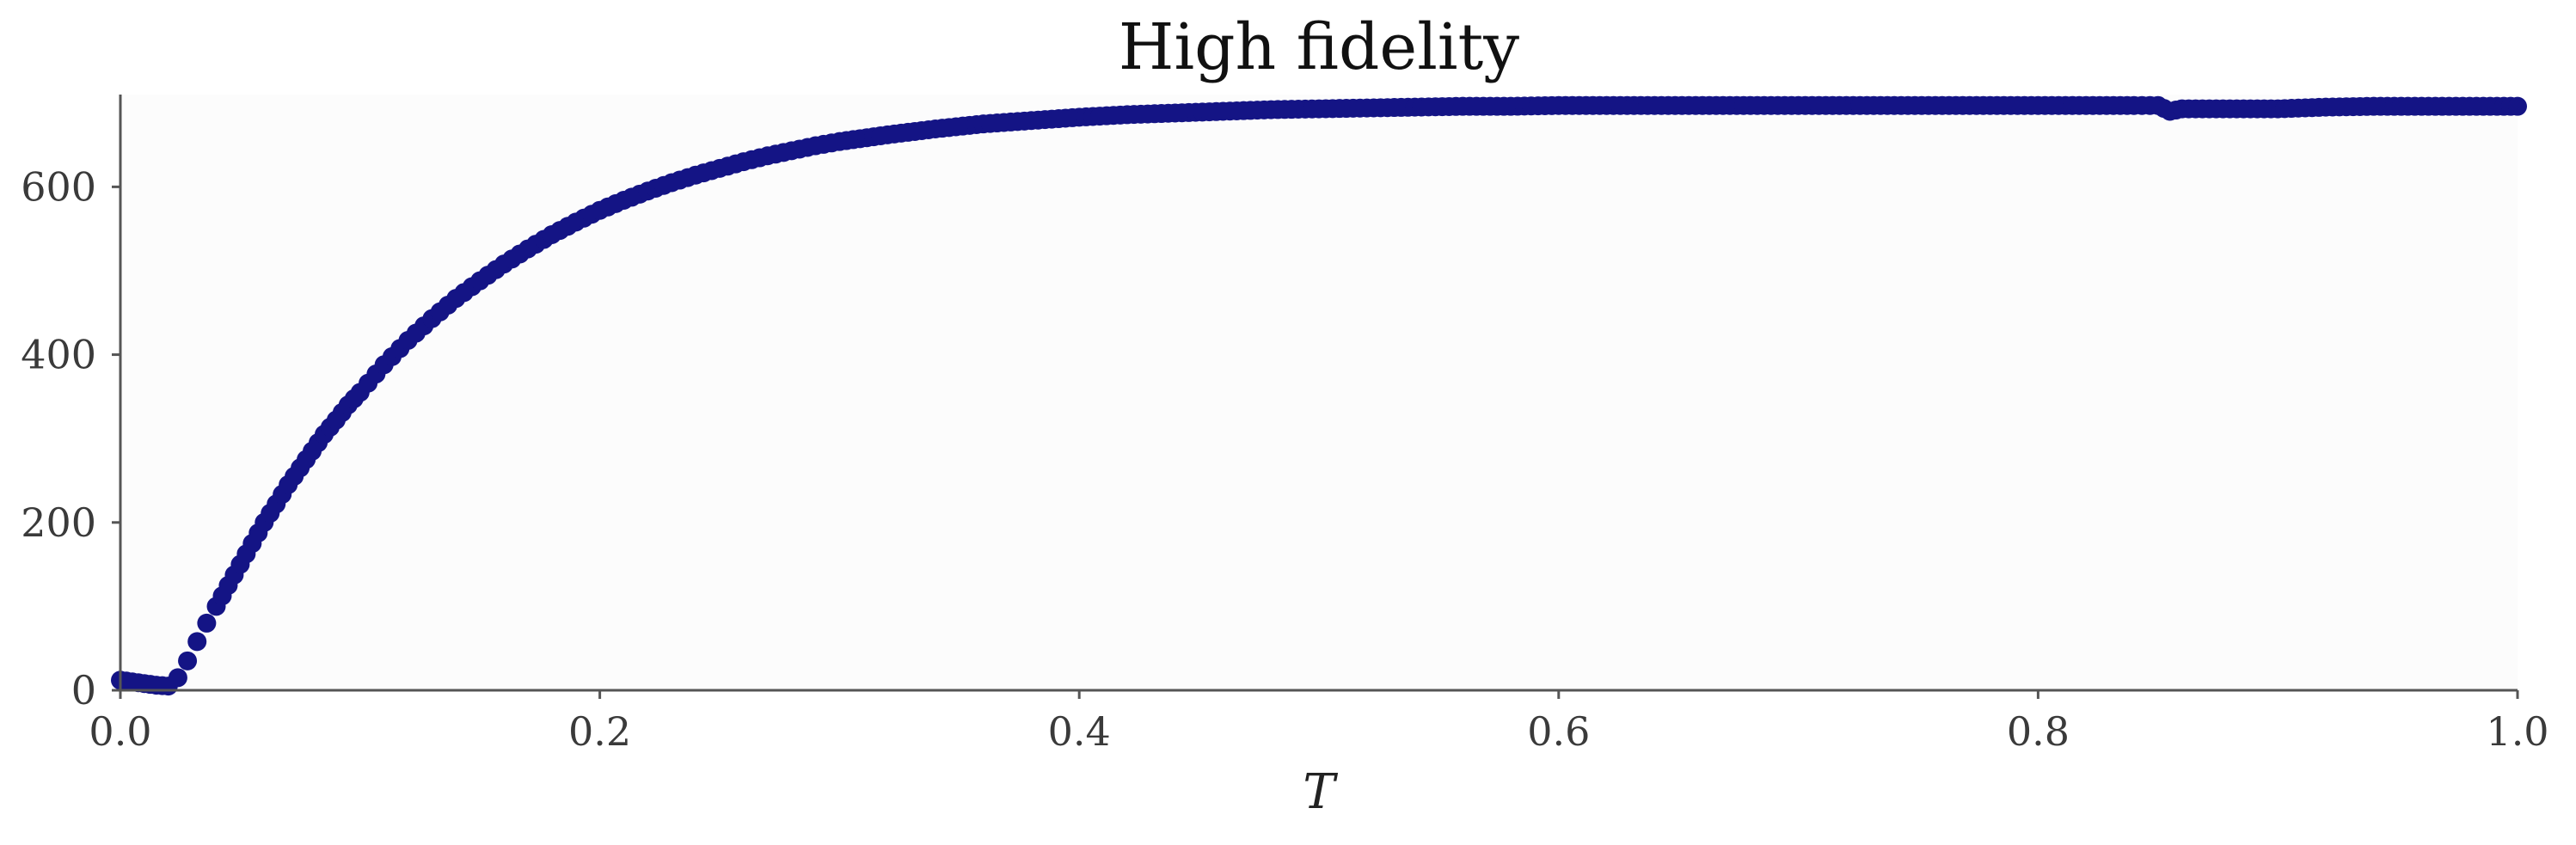 The width and height of the screenshot is (2576, 845). What do you see at coordinates (58, 186) in the screenshot?
I see `y-tick-label: 600` at bounding box center [58, 186].